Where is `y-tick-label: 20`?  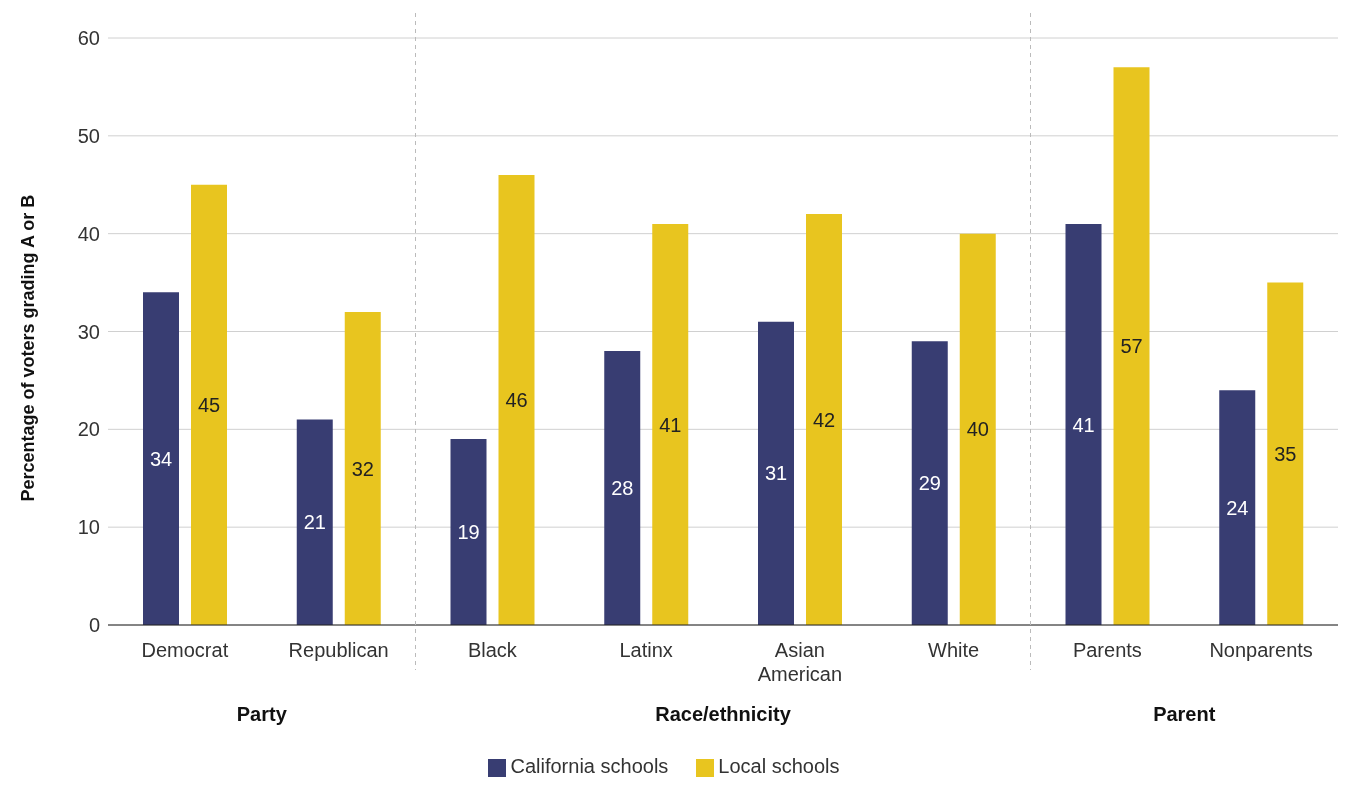 y-tick-label: 20 is located at coordinates (88, 429).